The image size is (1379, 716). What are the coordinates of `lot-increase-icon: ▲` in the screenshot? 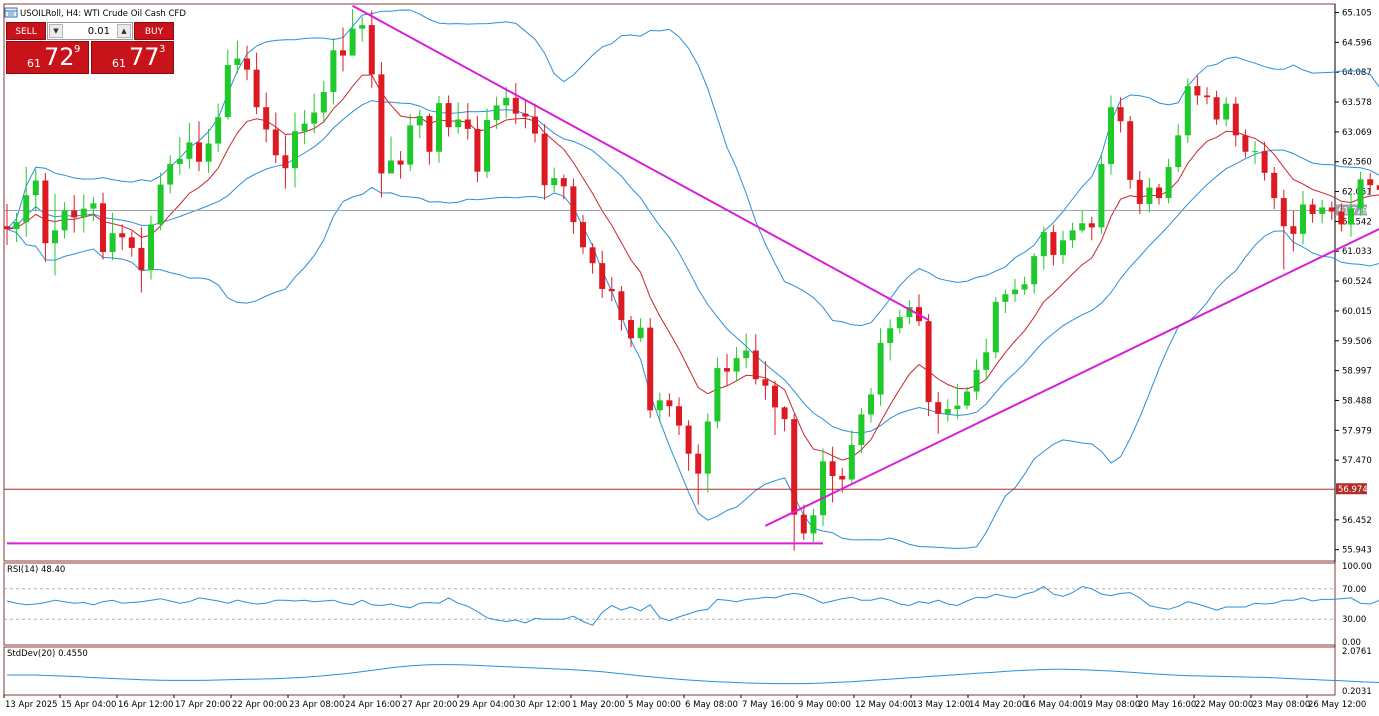 It's located at (124, 31).